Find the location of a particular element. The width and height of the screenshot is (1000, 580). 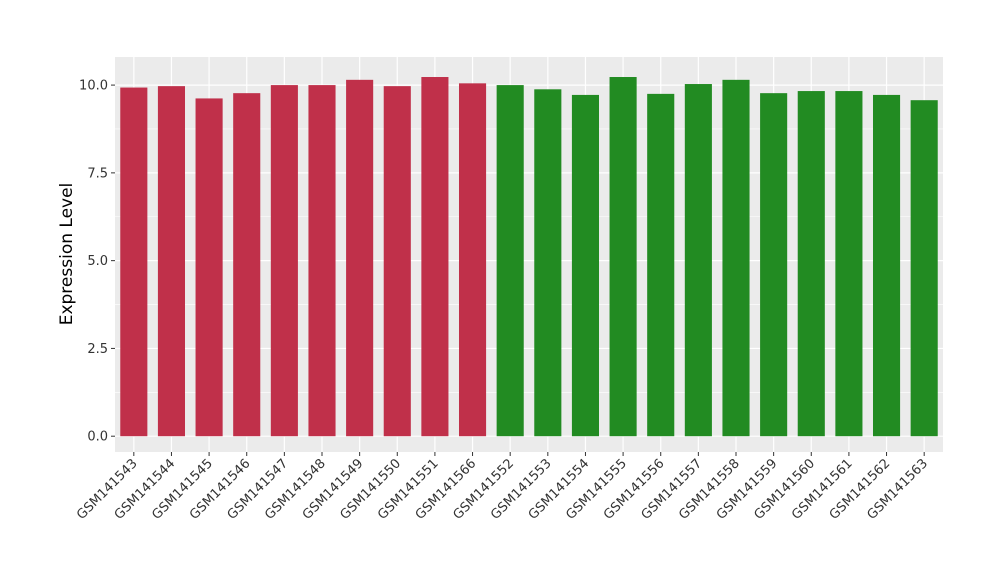

bar-GSM141550 is located at coordinates (397, 261).